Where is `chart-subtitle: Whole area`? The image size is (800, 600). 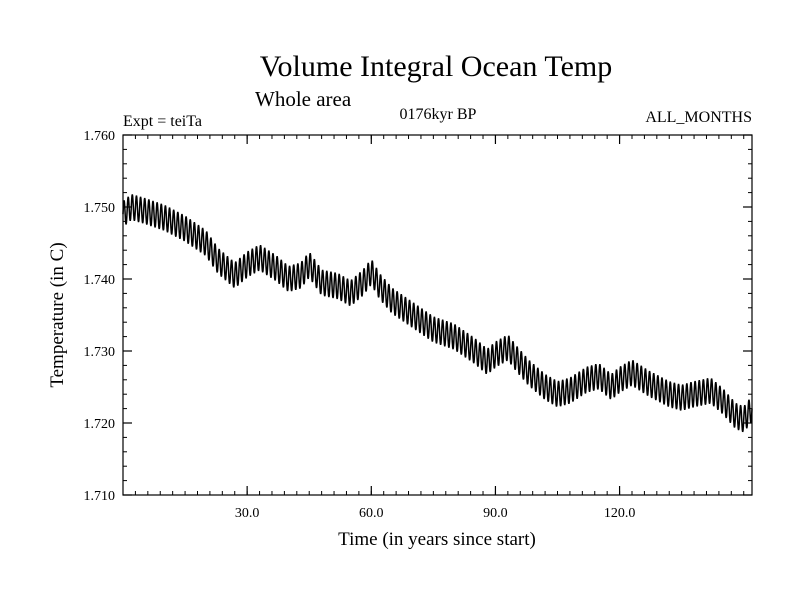
chart-subtitle: Whole area is located at coordinates (303, 99).